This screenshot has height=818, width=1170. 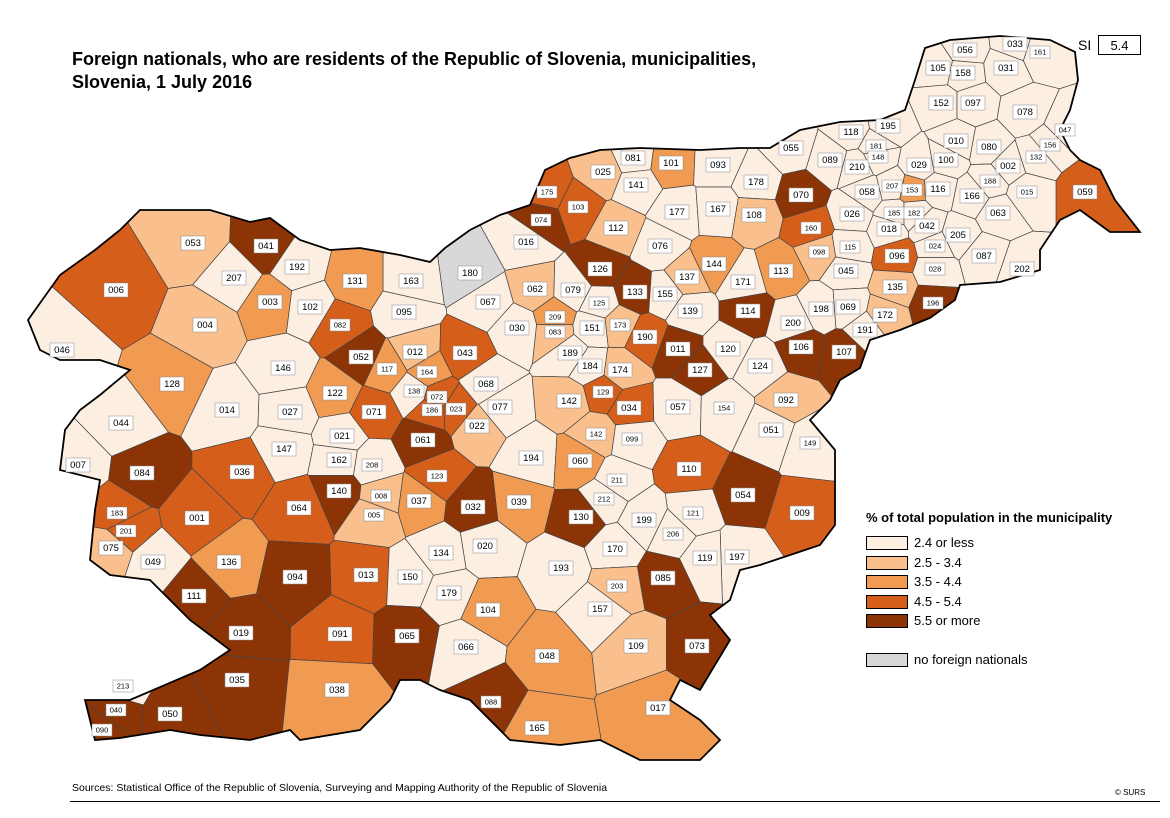 I want to click on municipality-label: 098, so click(x=819, y=251).